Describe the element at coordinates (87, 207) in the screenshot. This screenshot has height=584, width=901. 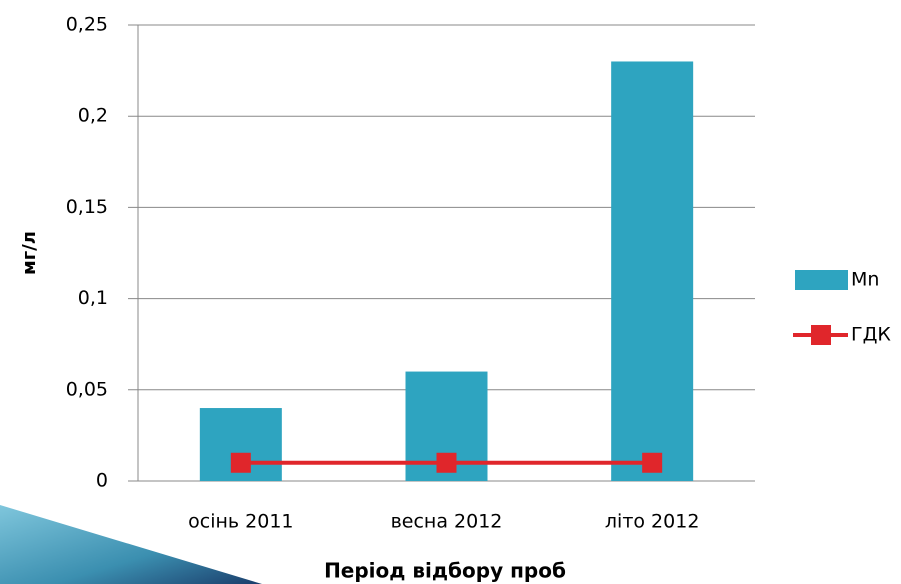
I see `y-tick-label: 0,15` at that location.